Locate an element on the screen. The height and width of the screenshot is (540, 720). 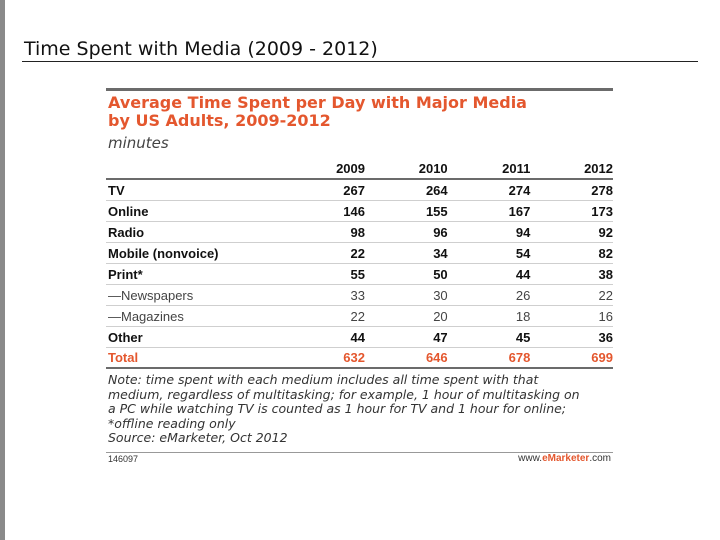
footer-rule is located at coordinates (359, 452).